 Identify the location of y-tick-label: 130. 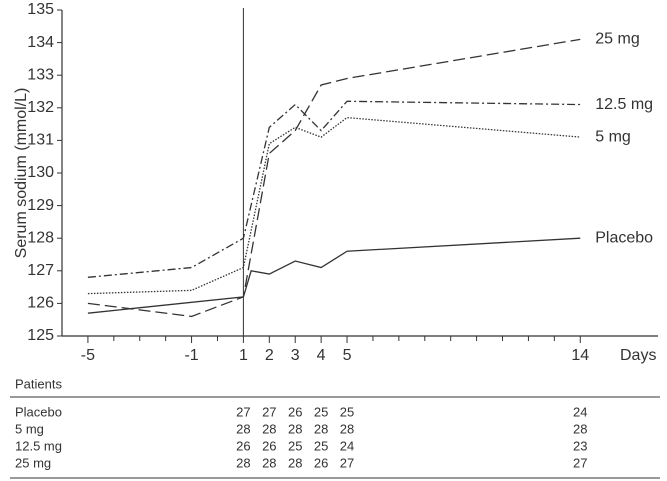
(40, 172).